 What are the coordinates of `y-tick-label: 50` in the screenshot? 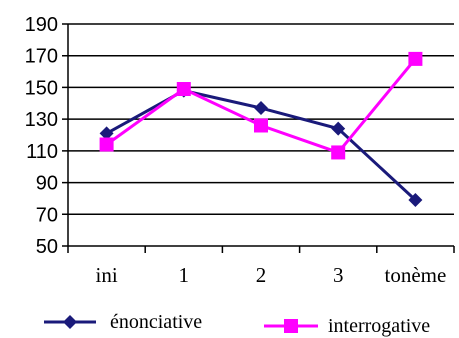 It's located at (47, 247).